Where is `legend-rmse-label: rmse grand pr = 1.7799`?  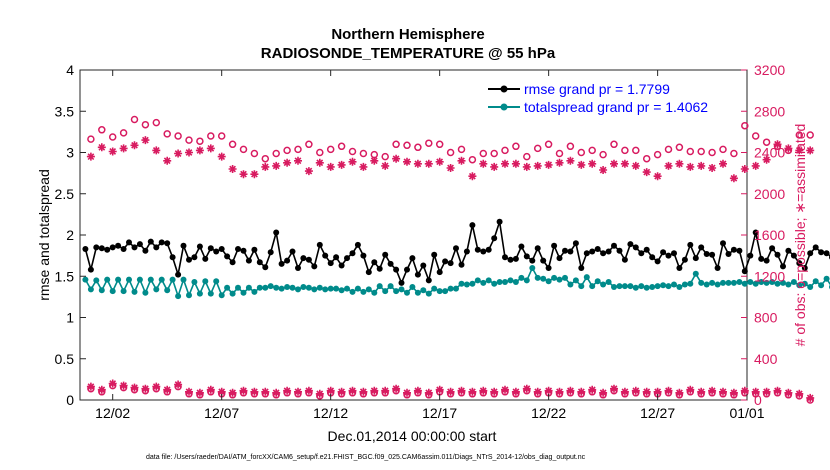 legend-rmse-label: rmse grand pr = 1.7799 is located at coordinates (597, 89).